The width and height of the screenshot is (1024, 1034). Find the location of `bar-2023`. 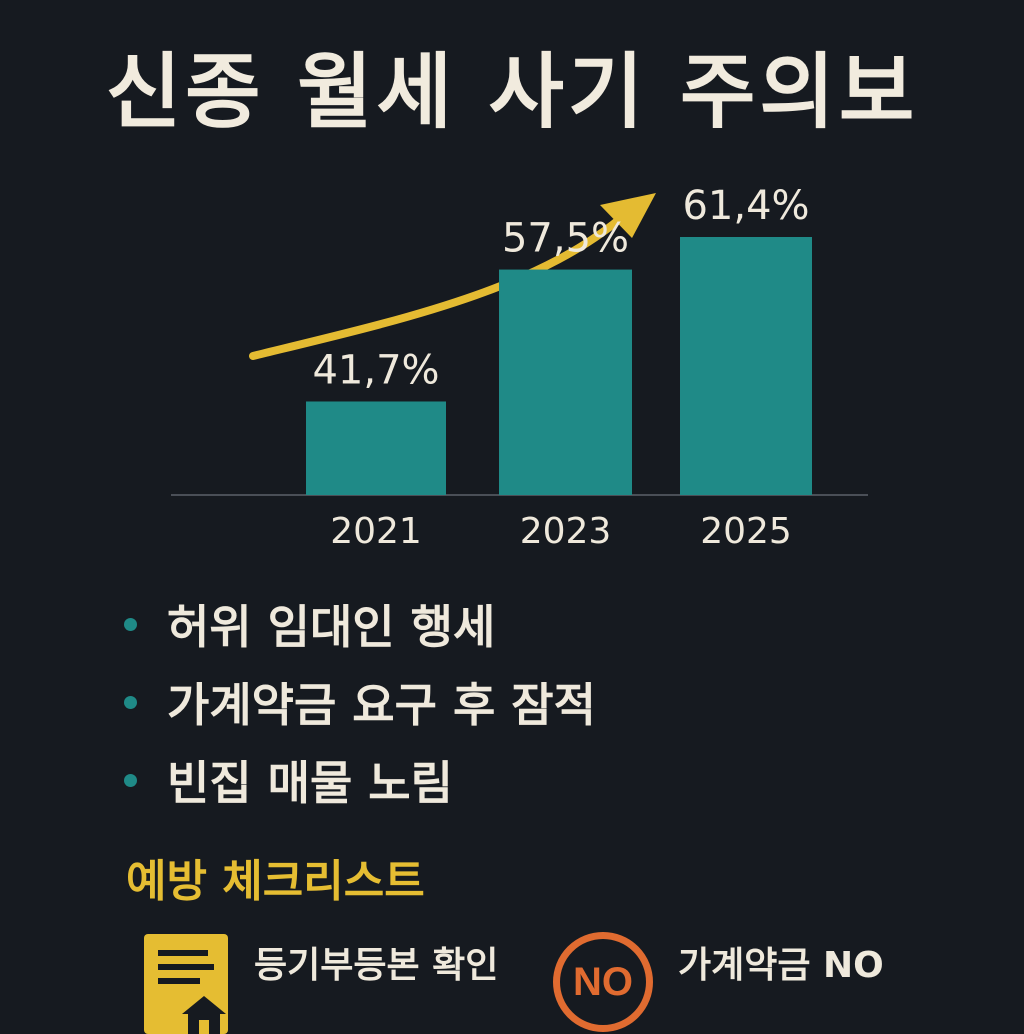

bar-2023 is located at coordinates (565, 382).